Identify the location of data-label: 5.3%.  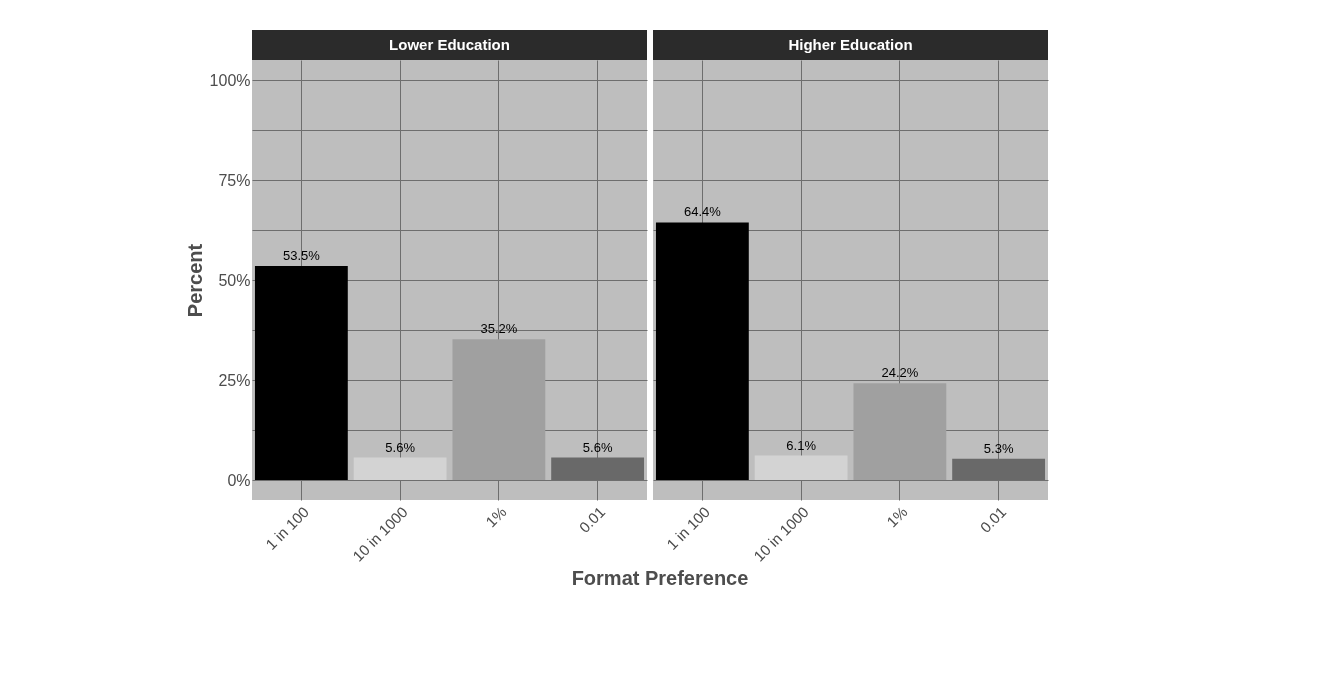
(998, 448).